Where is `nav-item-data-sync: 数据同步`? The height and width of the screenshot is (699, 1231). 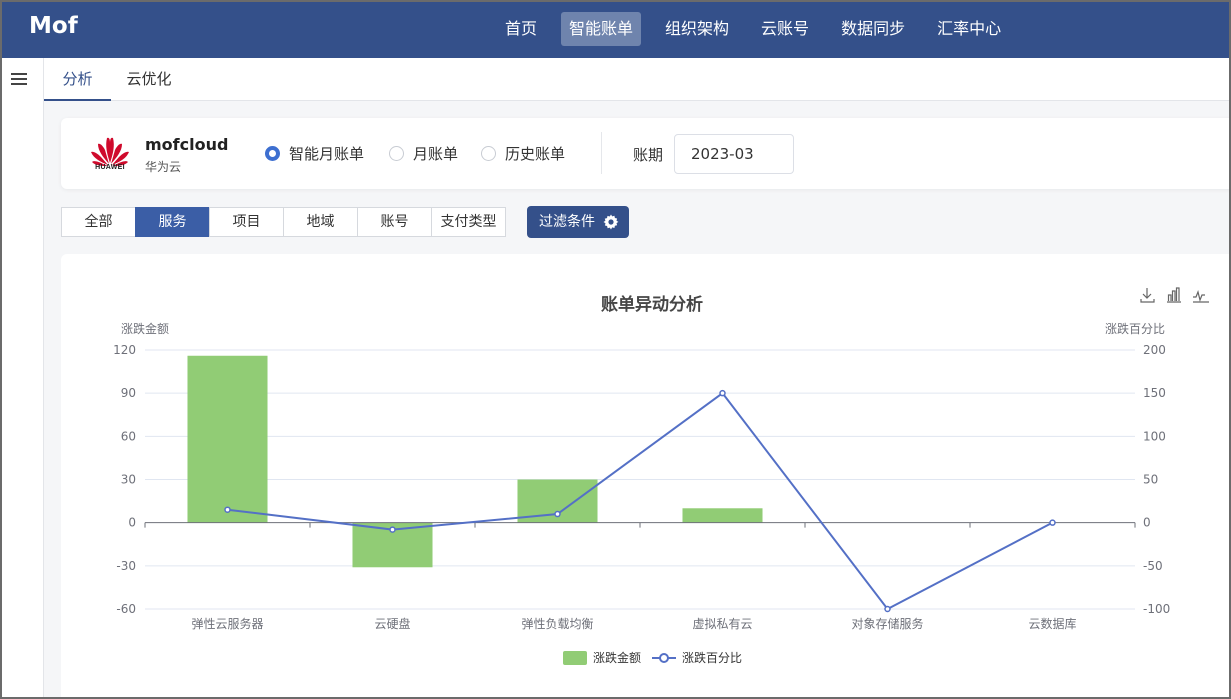 nav-item-data-sync: 数据同步 is located at coordinates (873, 28).